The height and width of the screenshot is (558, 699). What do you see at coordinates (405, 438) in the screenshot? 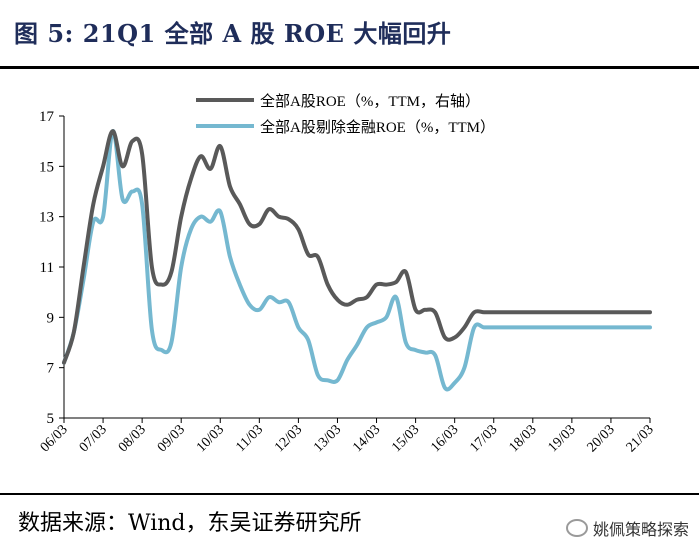
I see `x-tick-label: 15/03` at bounding box center [405, 438].